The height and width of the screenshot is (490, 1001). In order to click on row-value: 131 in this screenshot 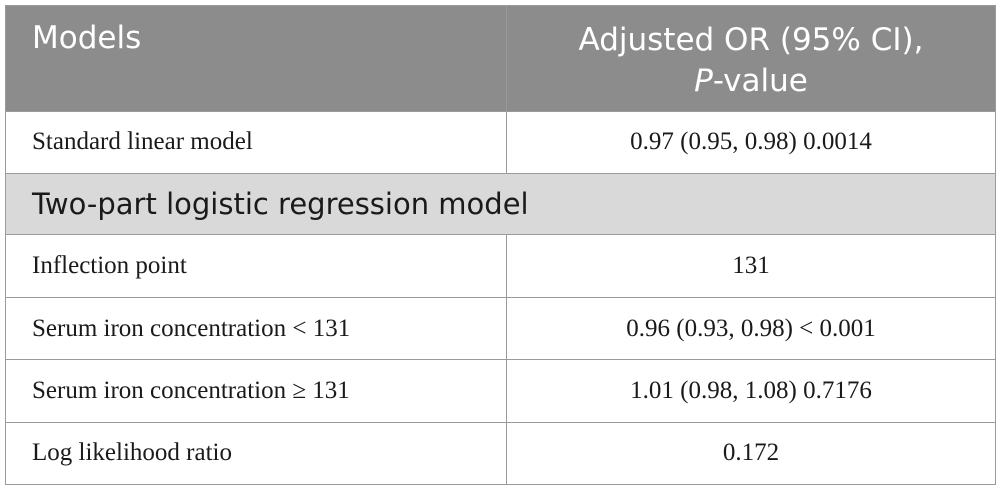, I will do `click(751, 266)`.